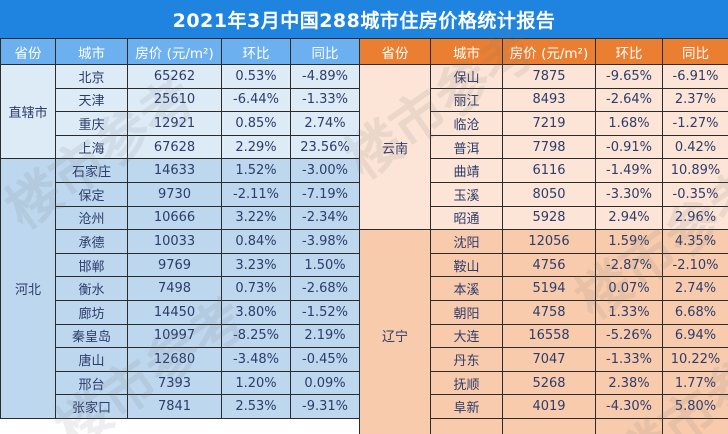 The width and height of the screenshot is (728, 434). I want to click on price-cell: 10666, so click(174, 218).